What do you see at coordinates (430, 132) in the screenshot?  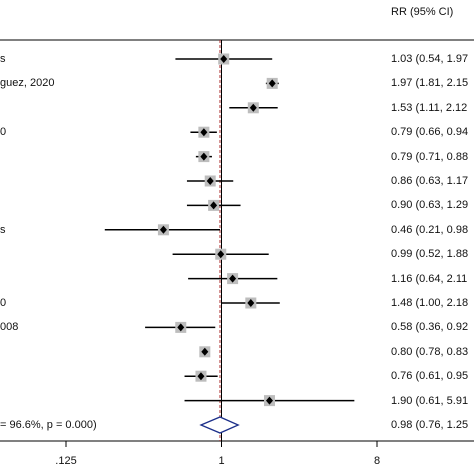 I see `study-ci-text: 0.79 (0.66, 0.94` at bounding box center [430, 132].